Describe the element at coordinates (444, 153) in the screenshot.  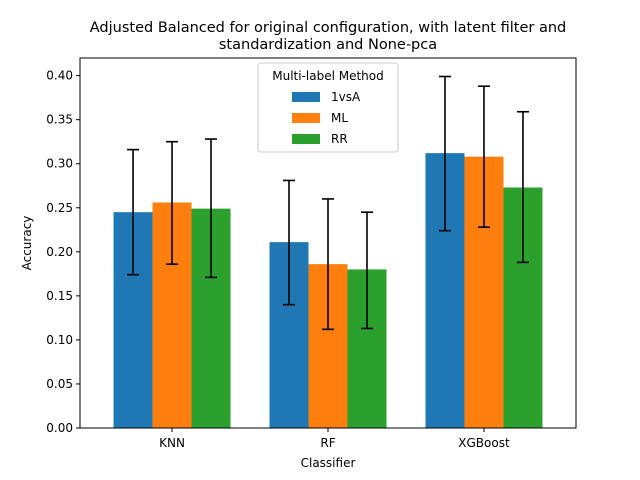
I see `error-bar-1vsa-xgboost` at that location.